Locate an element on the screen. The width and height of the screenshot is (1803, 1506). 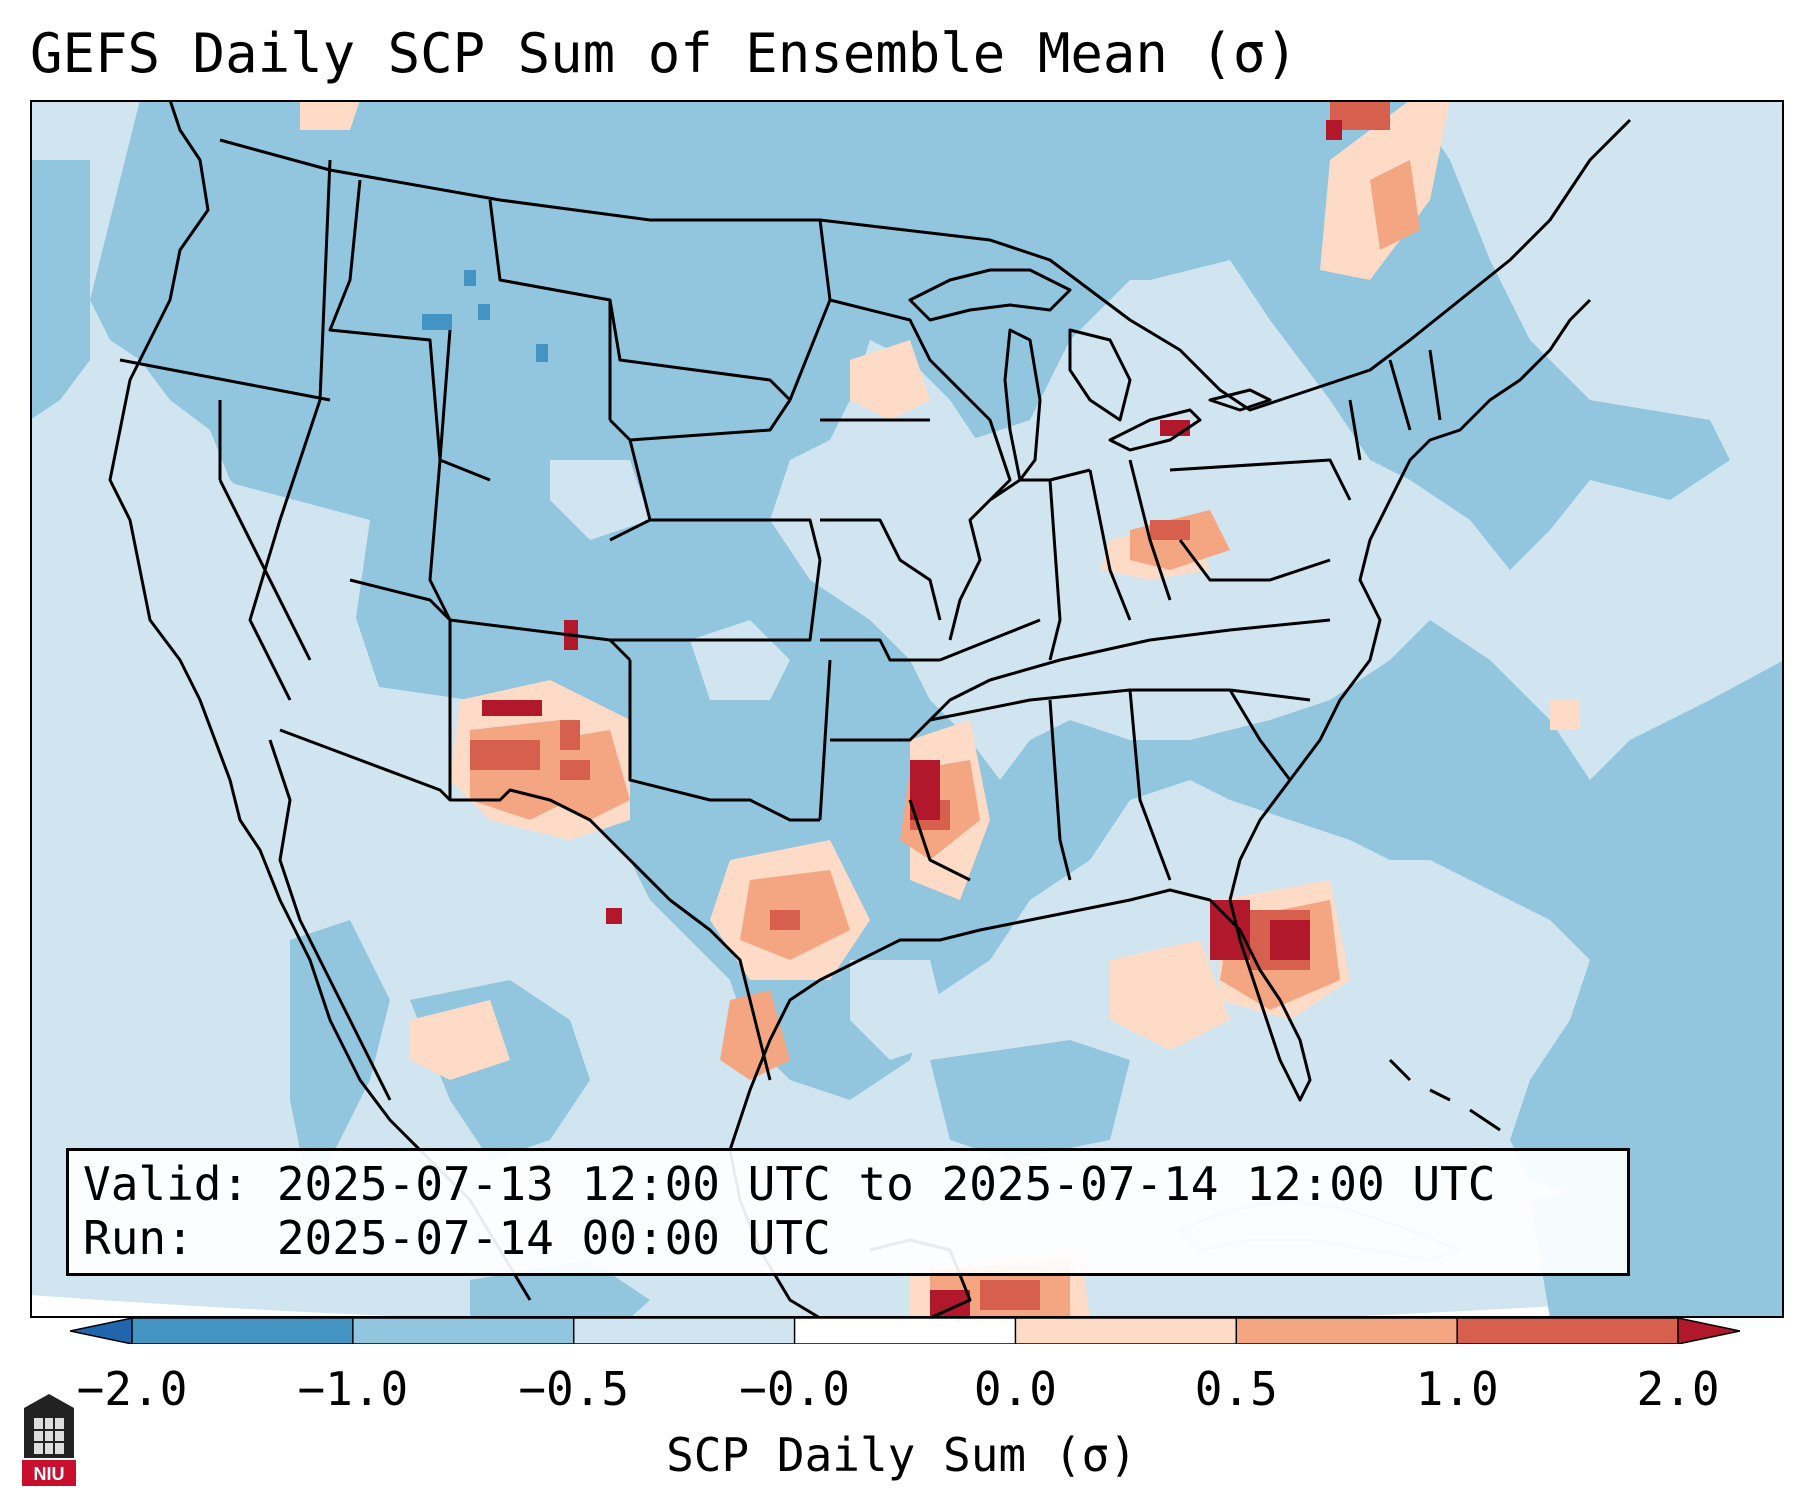
baja-coastline is located at coordinates (330, 920).